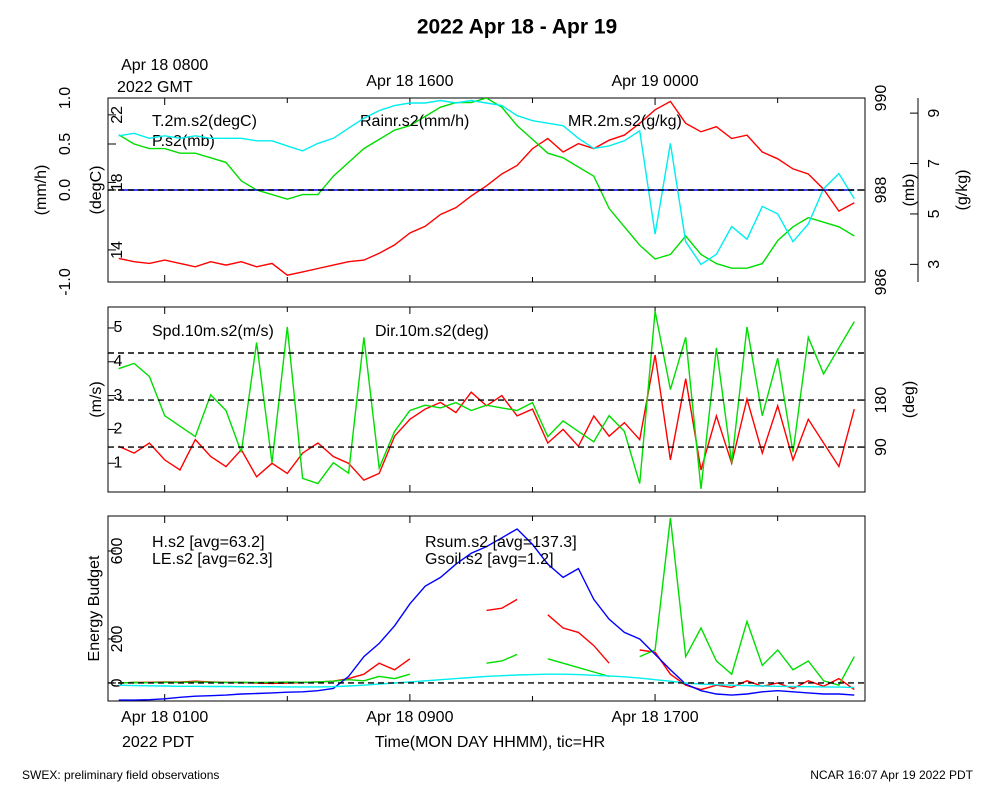 This screenshot has width=1000, height=800. I want to click on legend-label: Dir.10m.s2(deg), so click(432, 331).